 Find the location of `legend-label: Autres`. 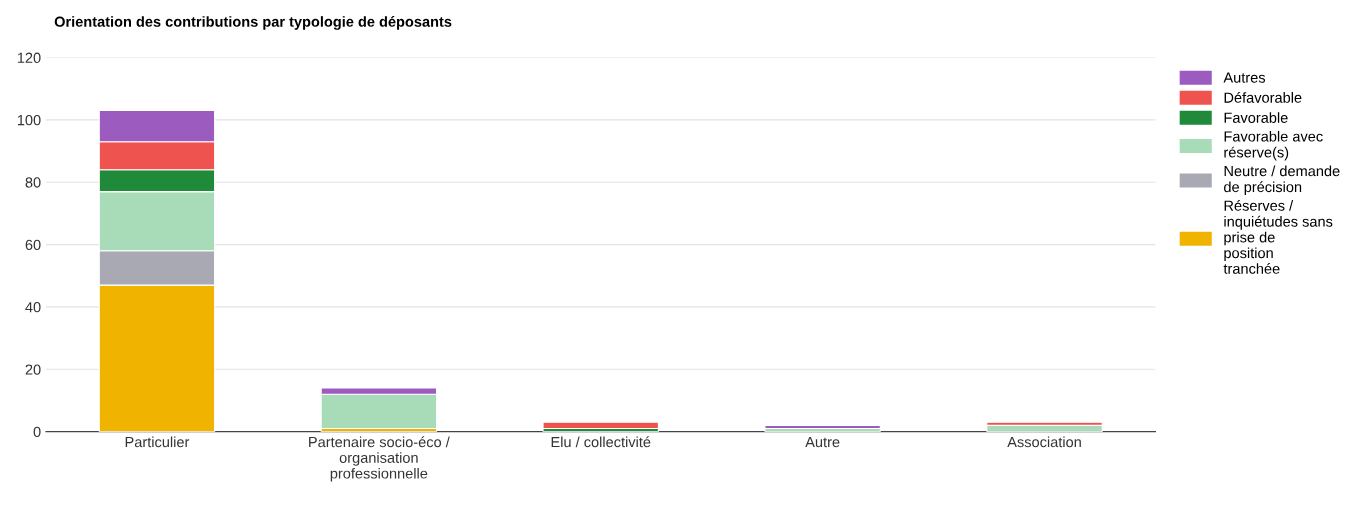

legend-label: Autres is located at coordinates (1244, 77).